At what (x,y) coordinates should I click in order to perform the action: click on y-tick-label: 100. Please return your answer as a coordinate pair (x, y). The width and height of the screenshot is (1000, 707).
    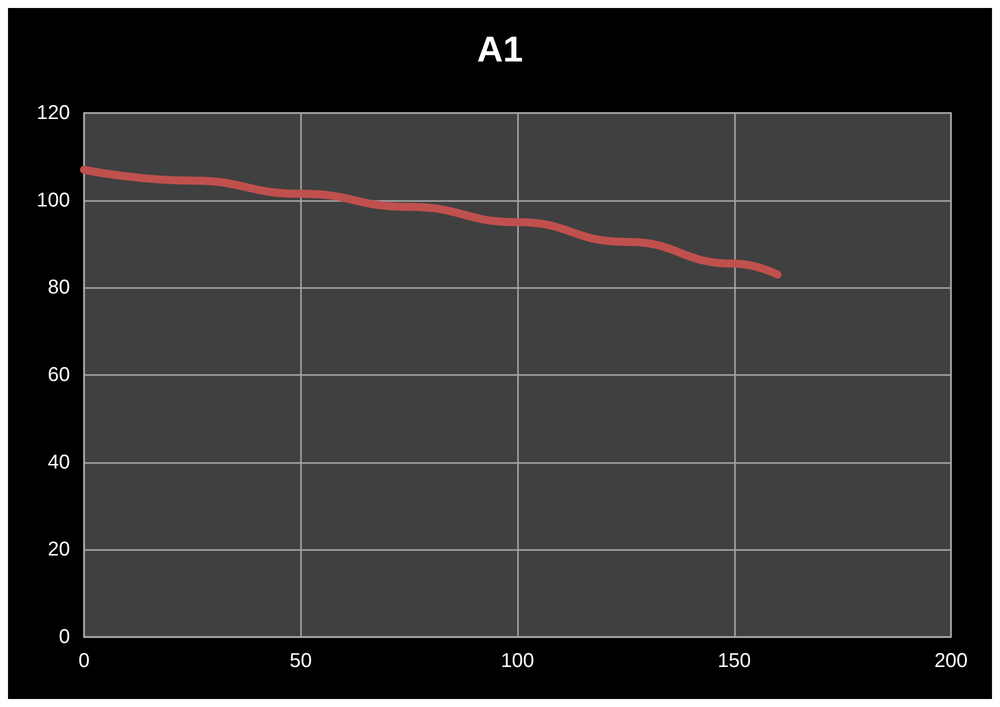
    Looking at the image, I should click on (53, 200).